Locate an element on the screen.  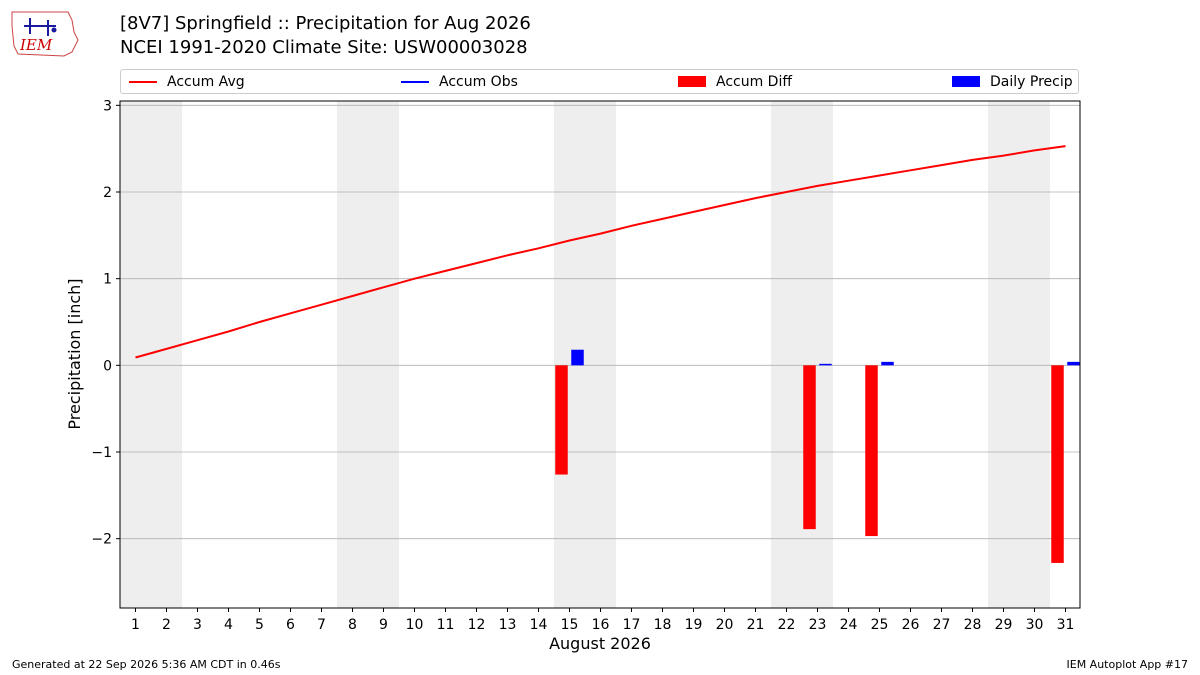
y-tick-label: 1 is located at coordinates (107, 280).